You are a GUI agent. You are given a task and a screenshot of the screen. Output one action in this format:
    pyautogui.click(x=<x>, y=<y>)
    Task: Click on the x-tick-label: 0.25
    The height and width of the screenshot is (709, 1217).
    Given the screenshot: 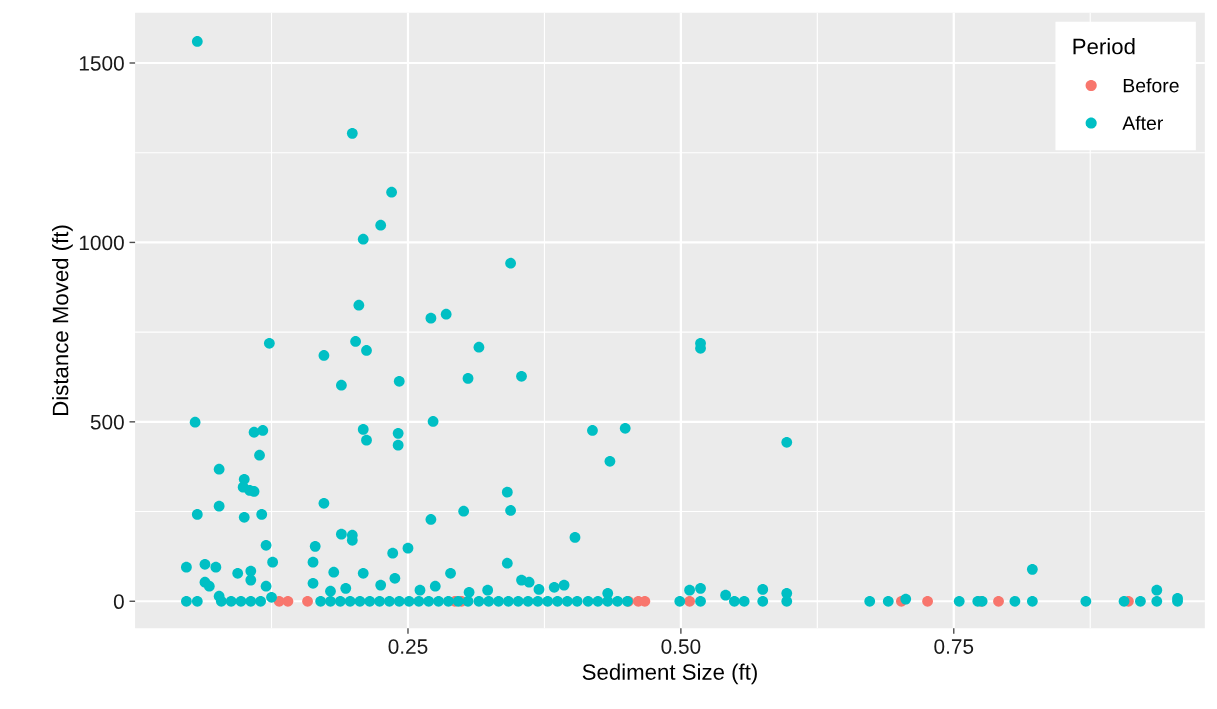 What is the action you would take?
    pyautogui.click(x=408, y=646)
    